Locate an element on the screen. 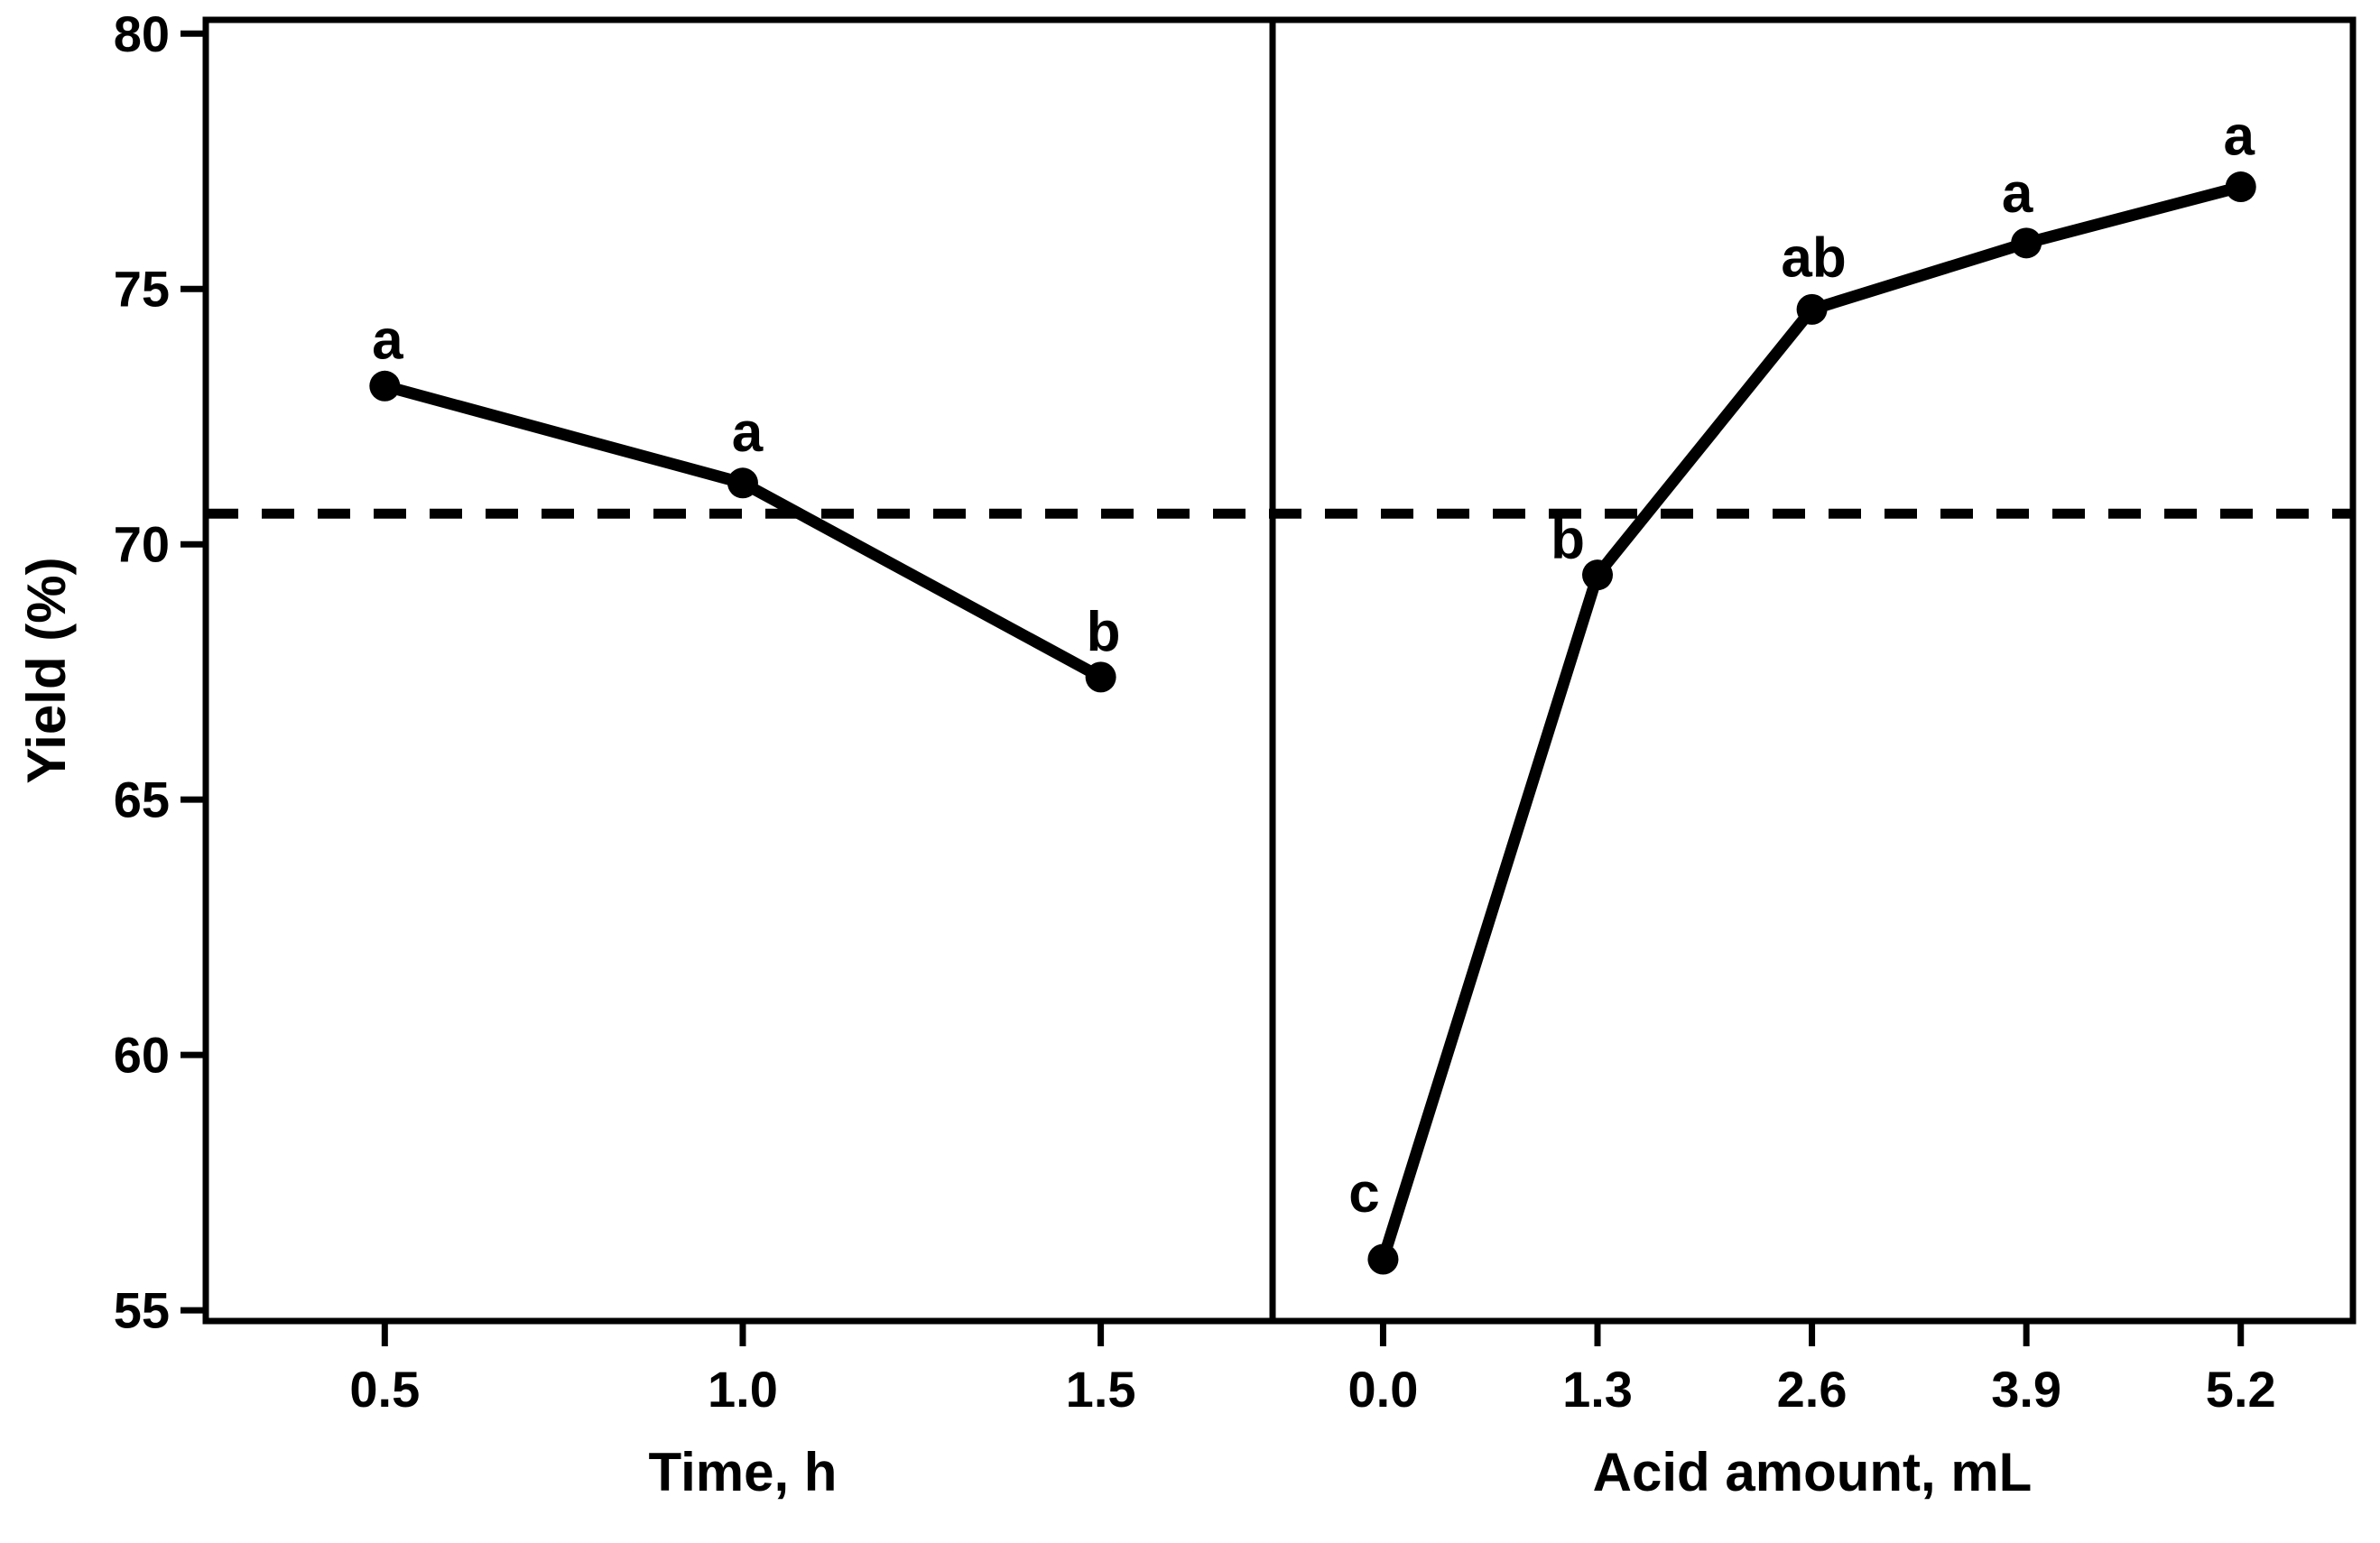 The height and width of the screenshot is (1543, 2380). y-axis-tick-label: 80 is located at coordinates (142, 33).